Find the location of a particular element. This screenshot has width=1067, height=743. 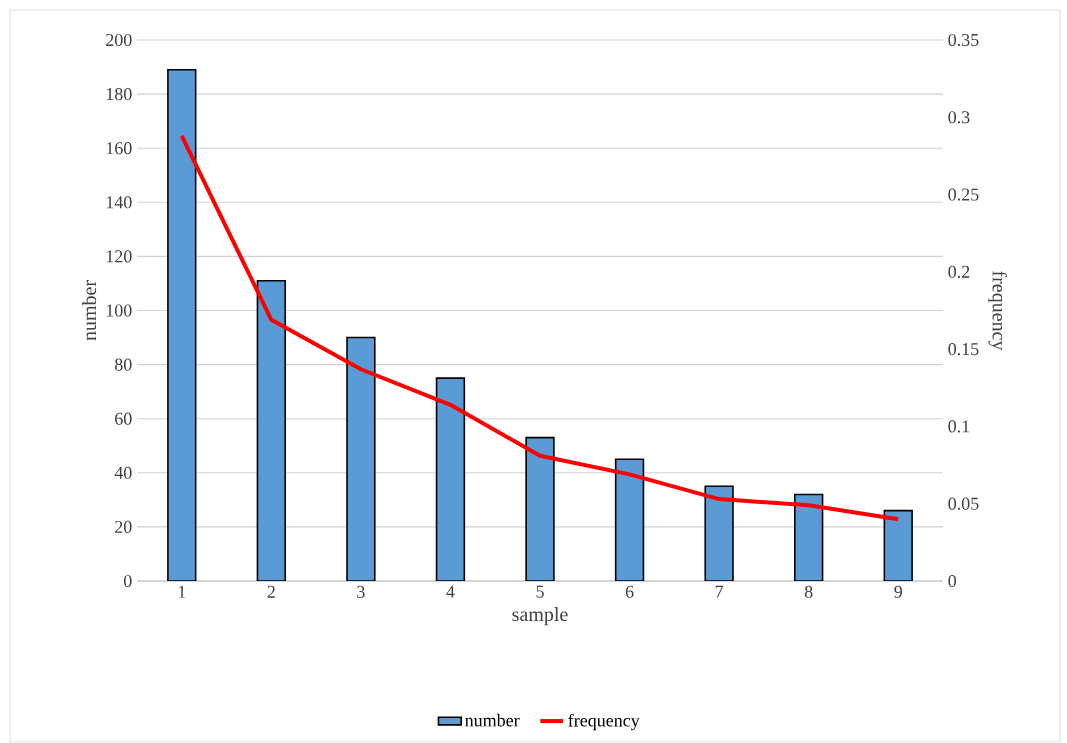

y2-tick-label: 0.2 is located at coordinates (959, 272).